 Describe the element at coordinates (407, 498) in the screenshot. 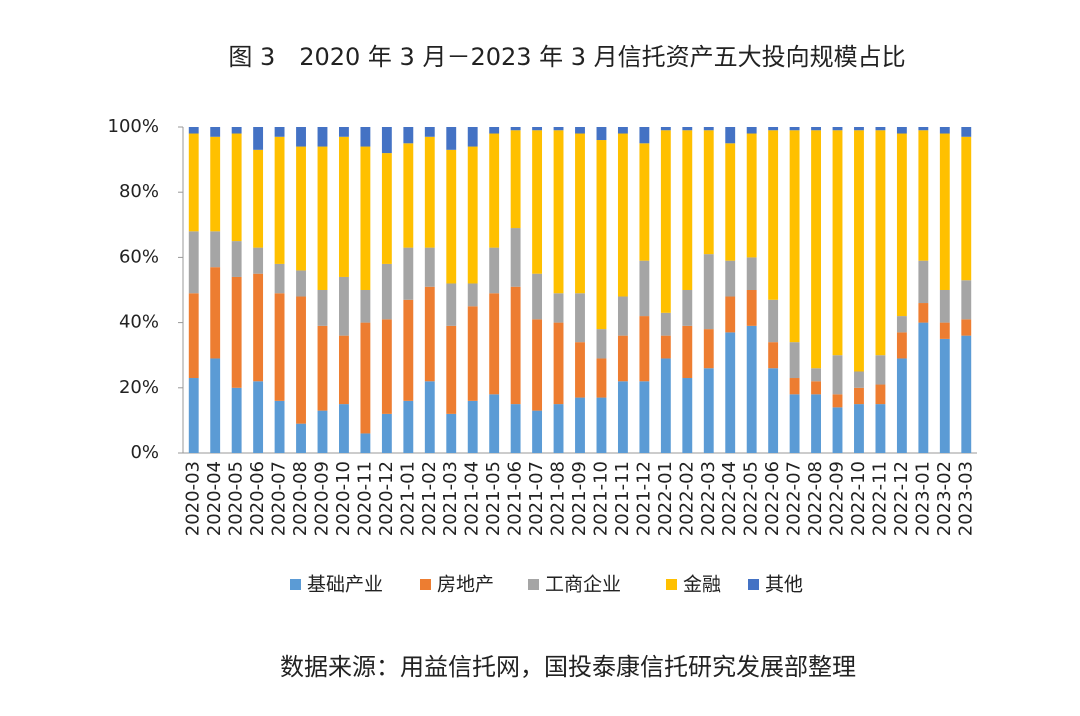

I see `x-tick-label: 2021-01` at that location.